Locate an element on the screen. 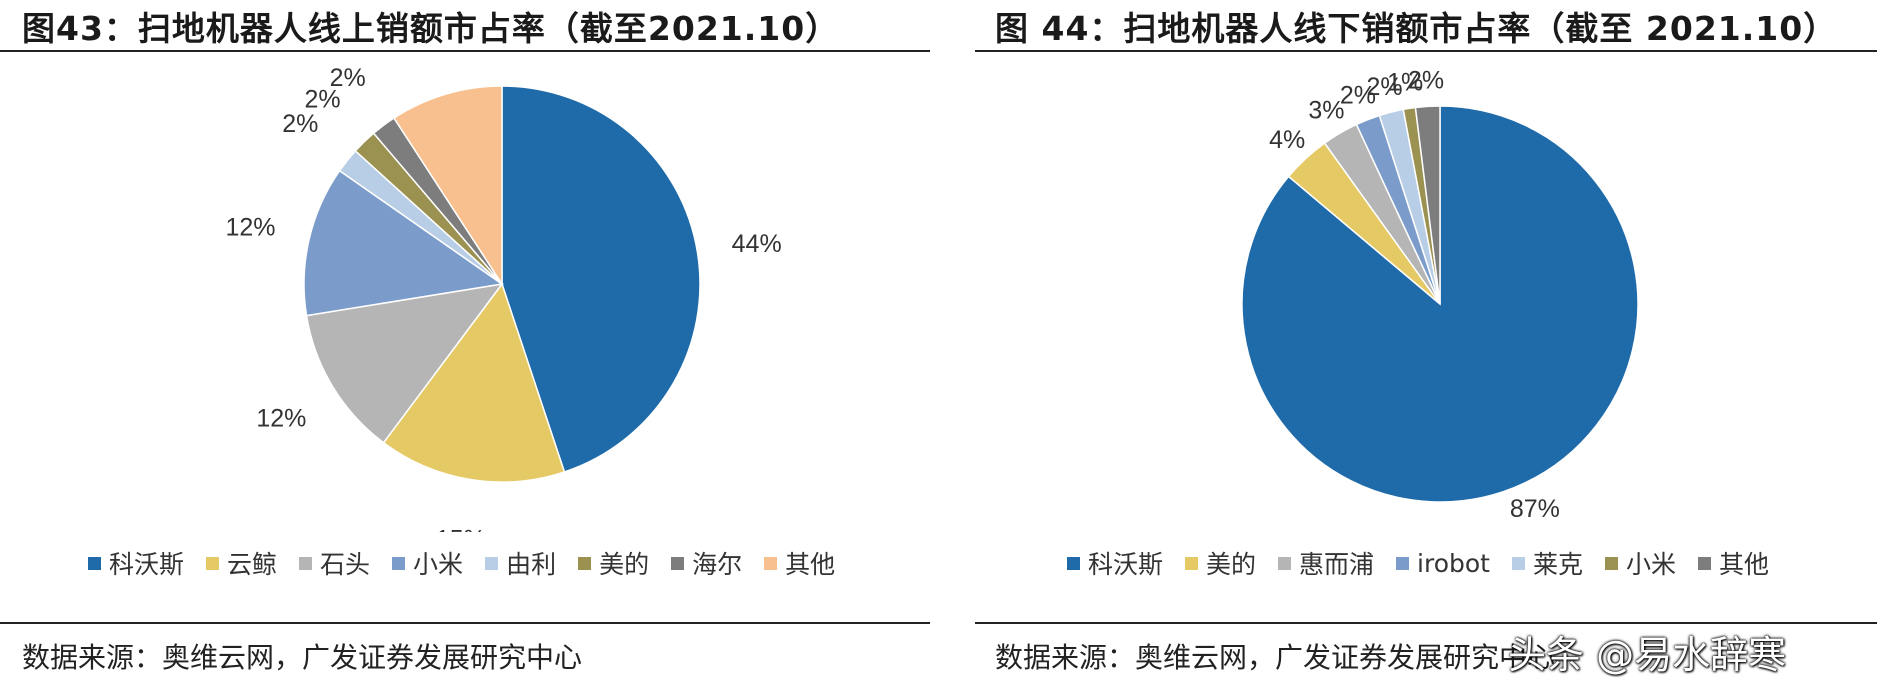 This screenshot has height=688, width=1877. pie-slice-云鲸 is located at coordinates (474, 382).